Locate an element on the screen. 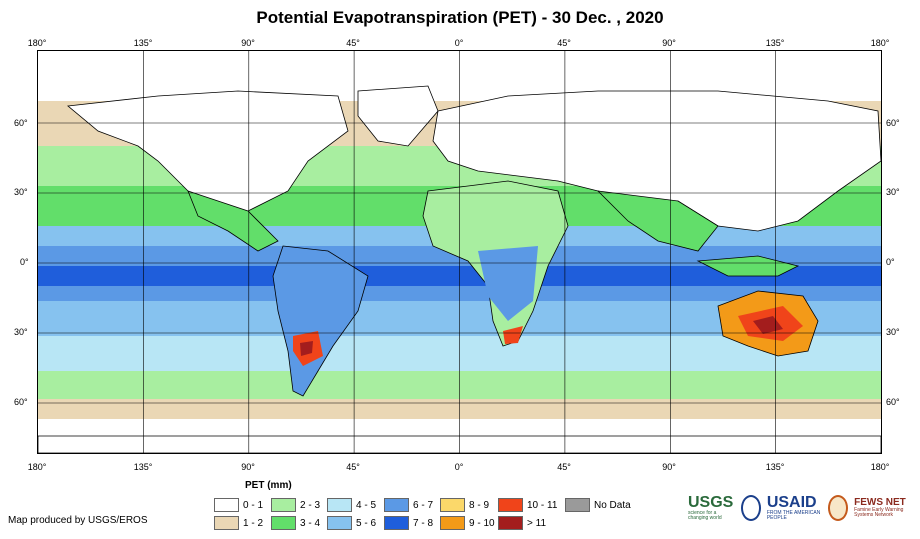  usgs-logo-text: USGS is located at coordinates (711, 502).